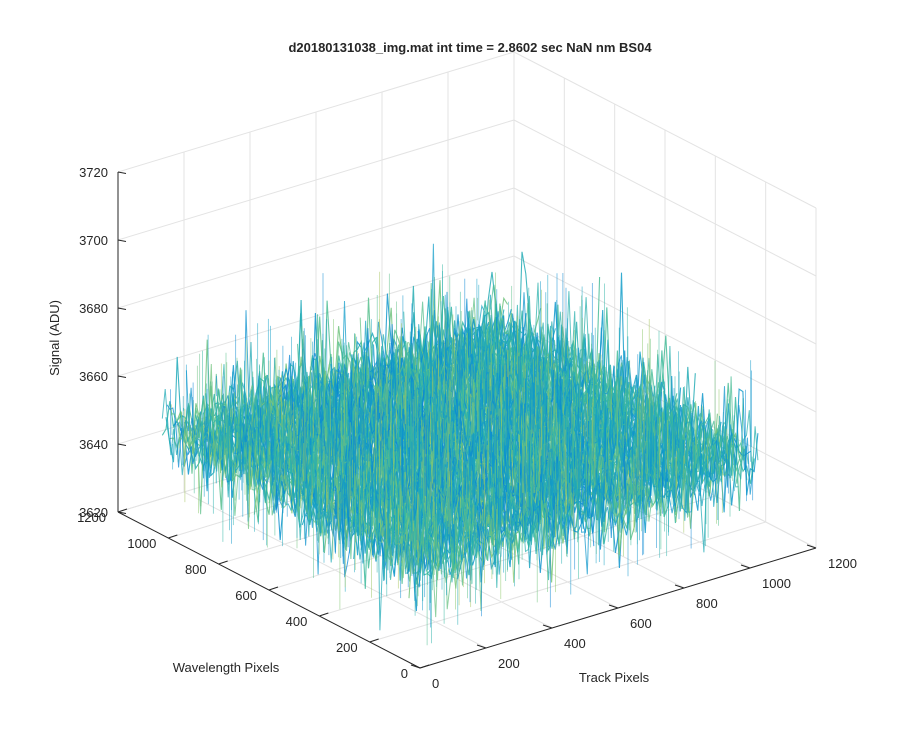 The image size is (900, 750). Describe the element at coordinates (435, 683) in the screenshot. I see `x-tick-label: 0` at that location.